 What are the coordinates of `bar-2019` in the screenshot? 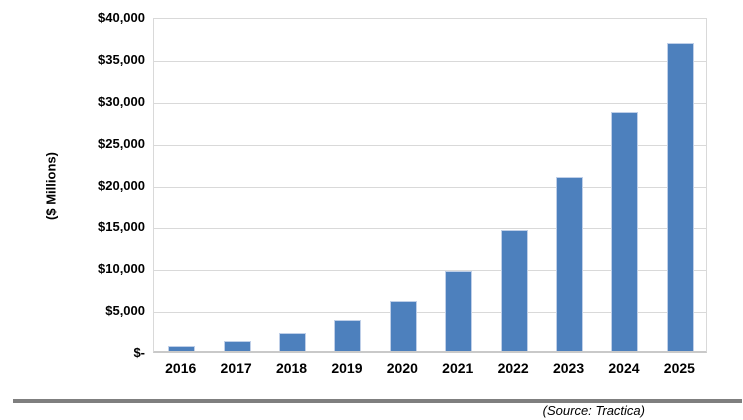 It's located at (347, 335).